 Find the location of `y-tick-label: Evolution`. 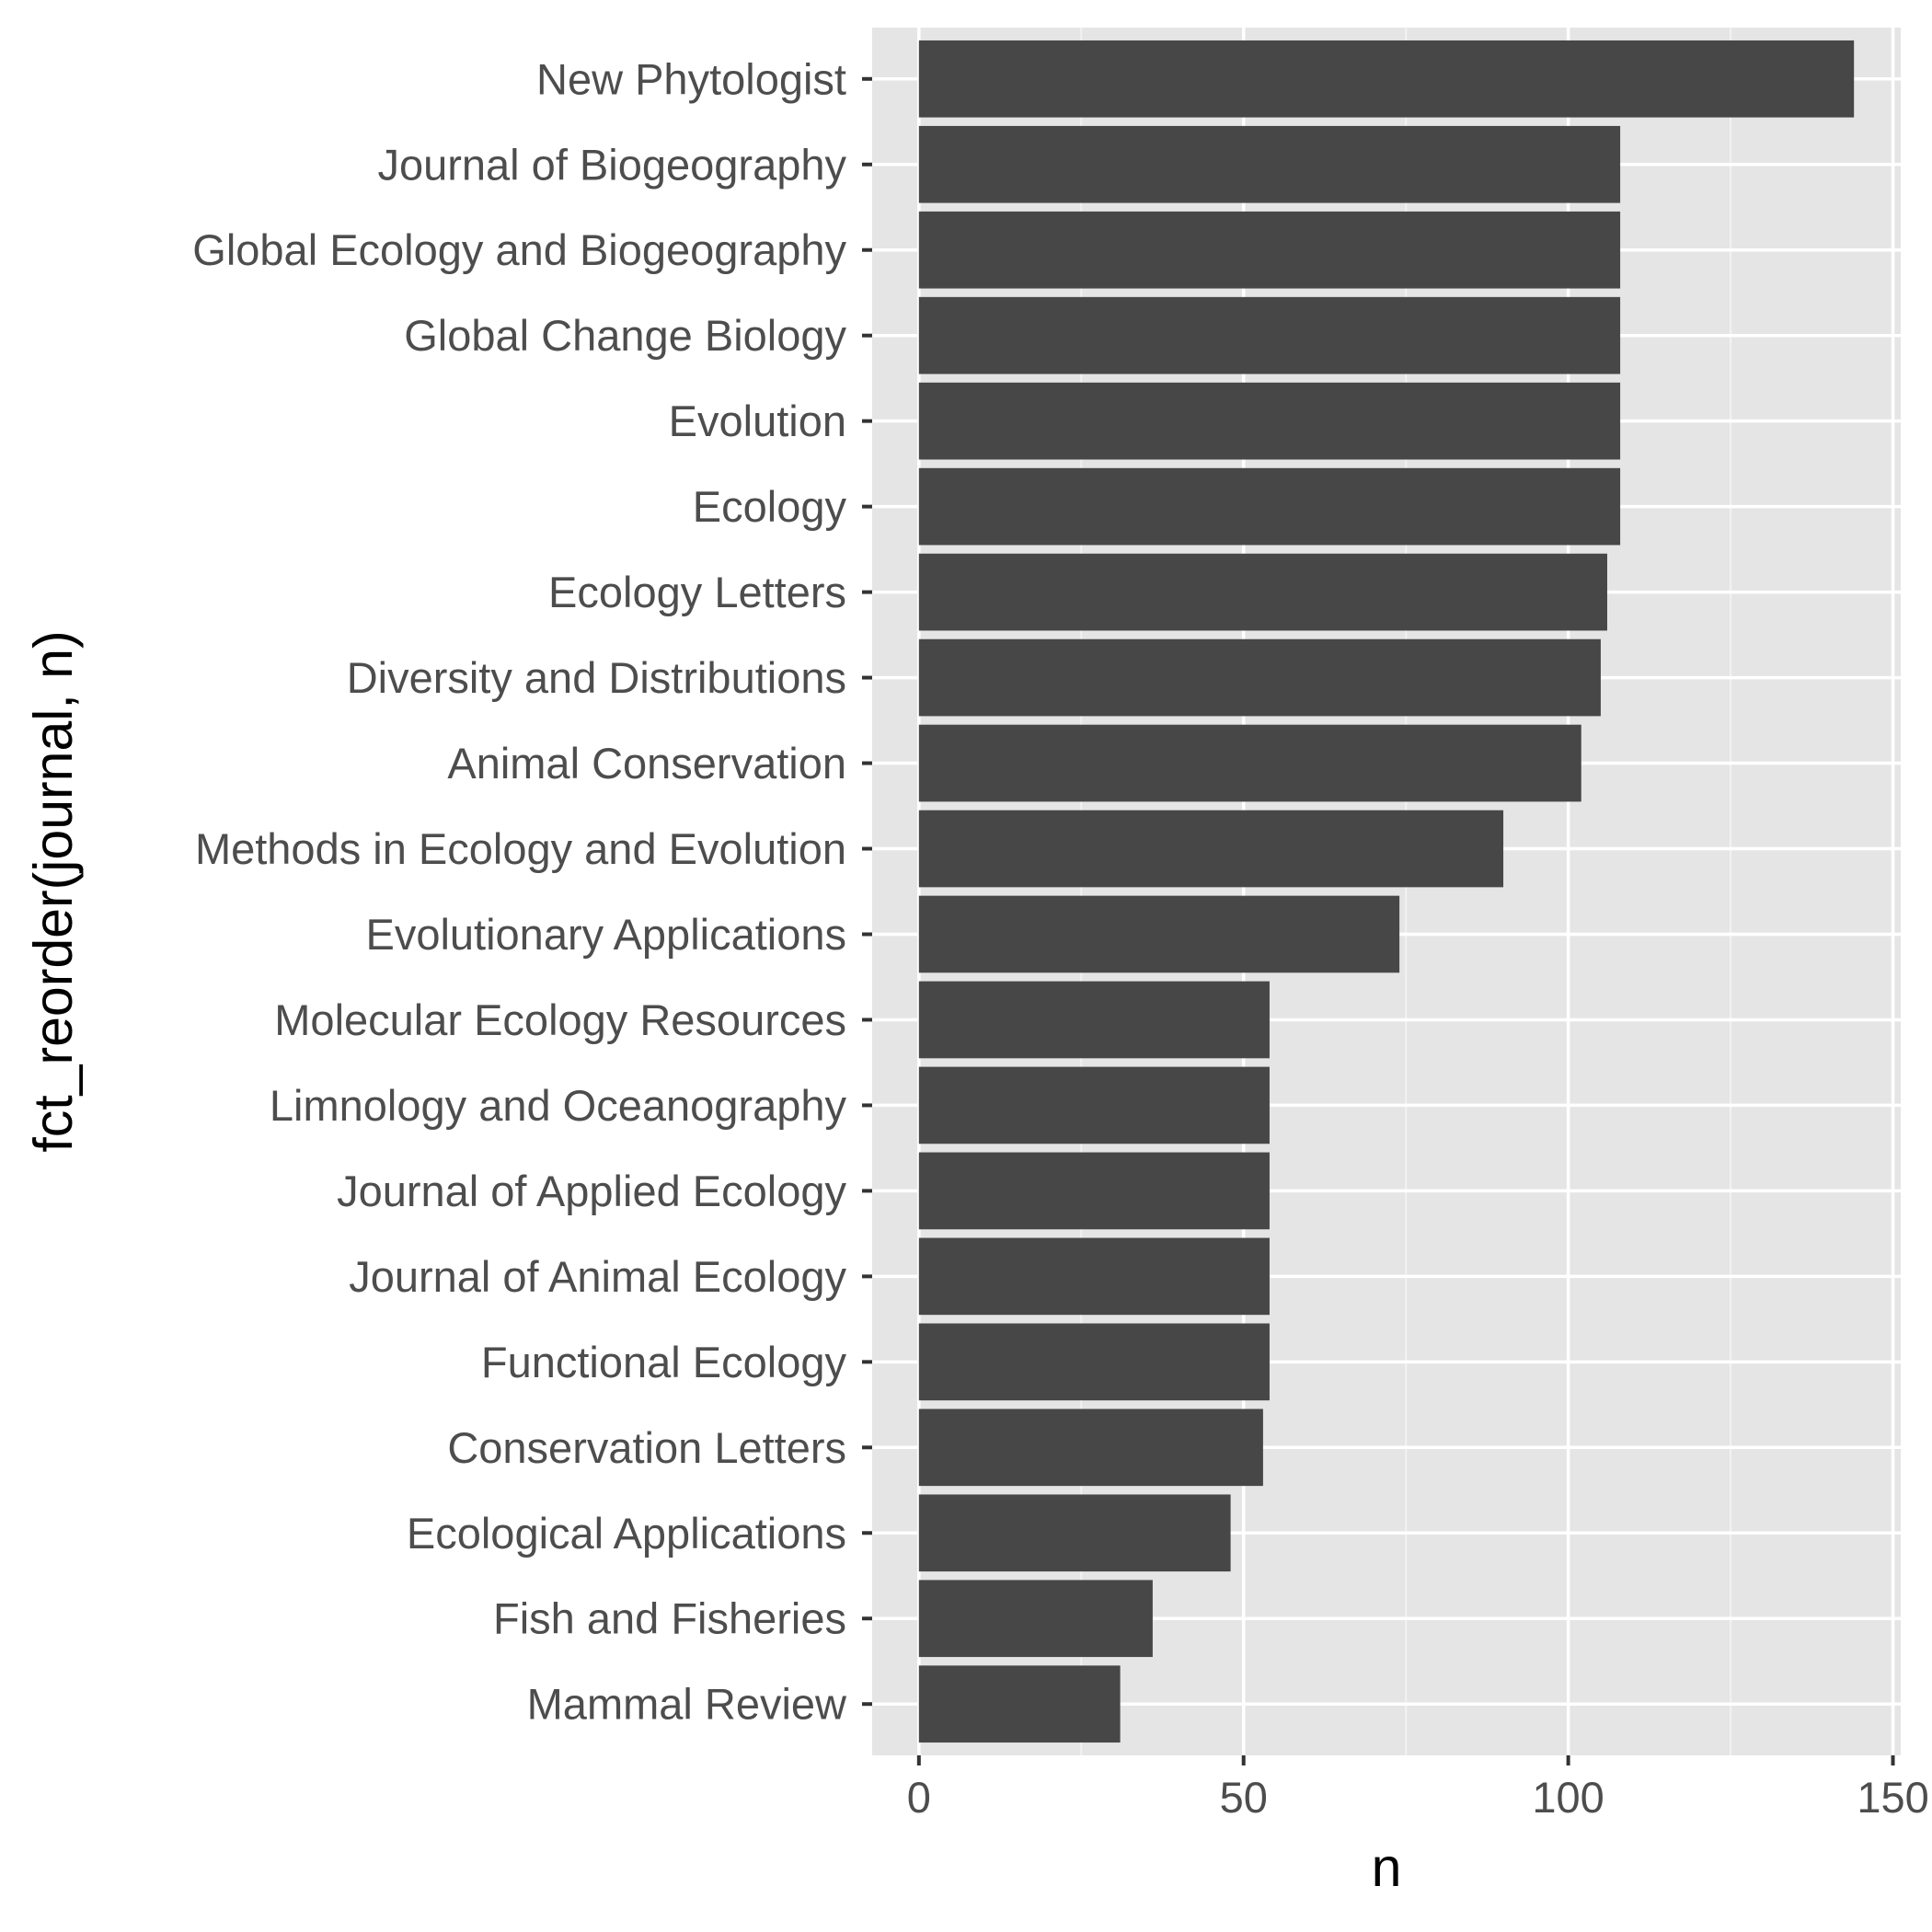

y-tick-label: Evolution is located at coordinates (757, 421).